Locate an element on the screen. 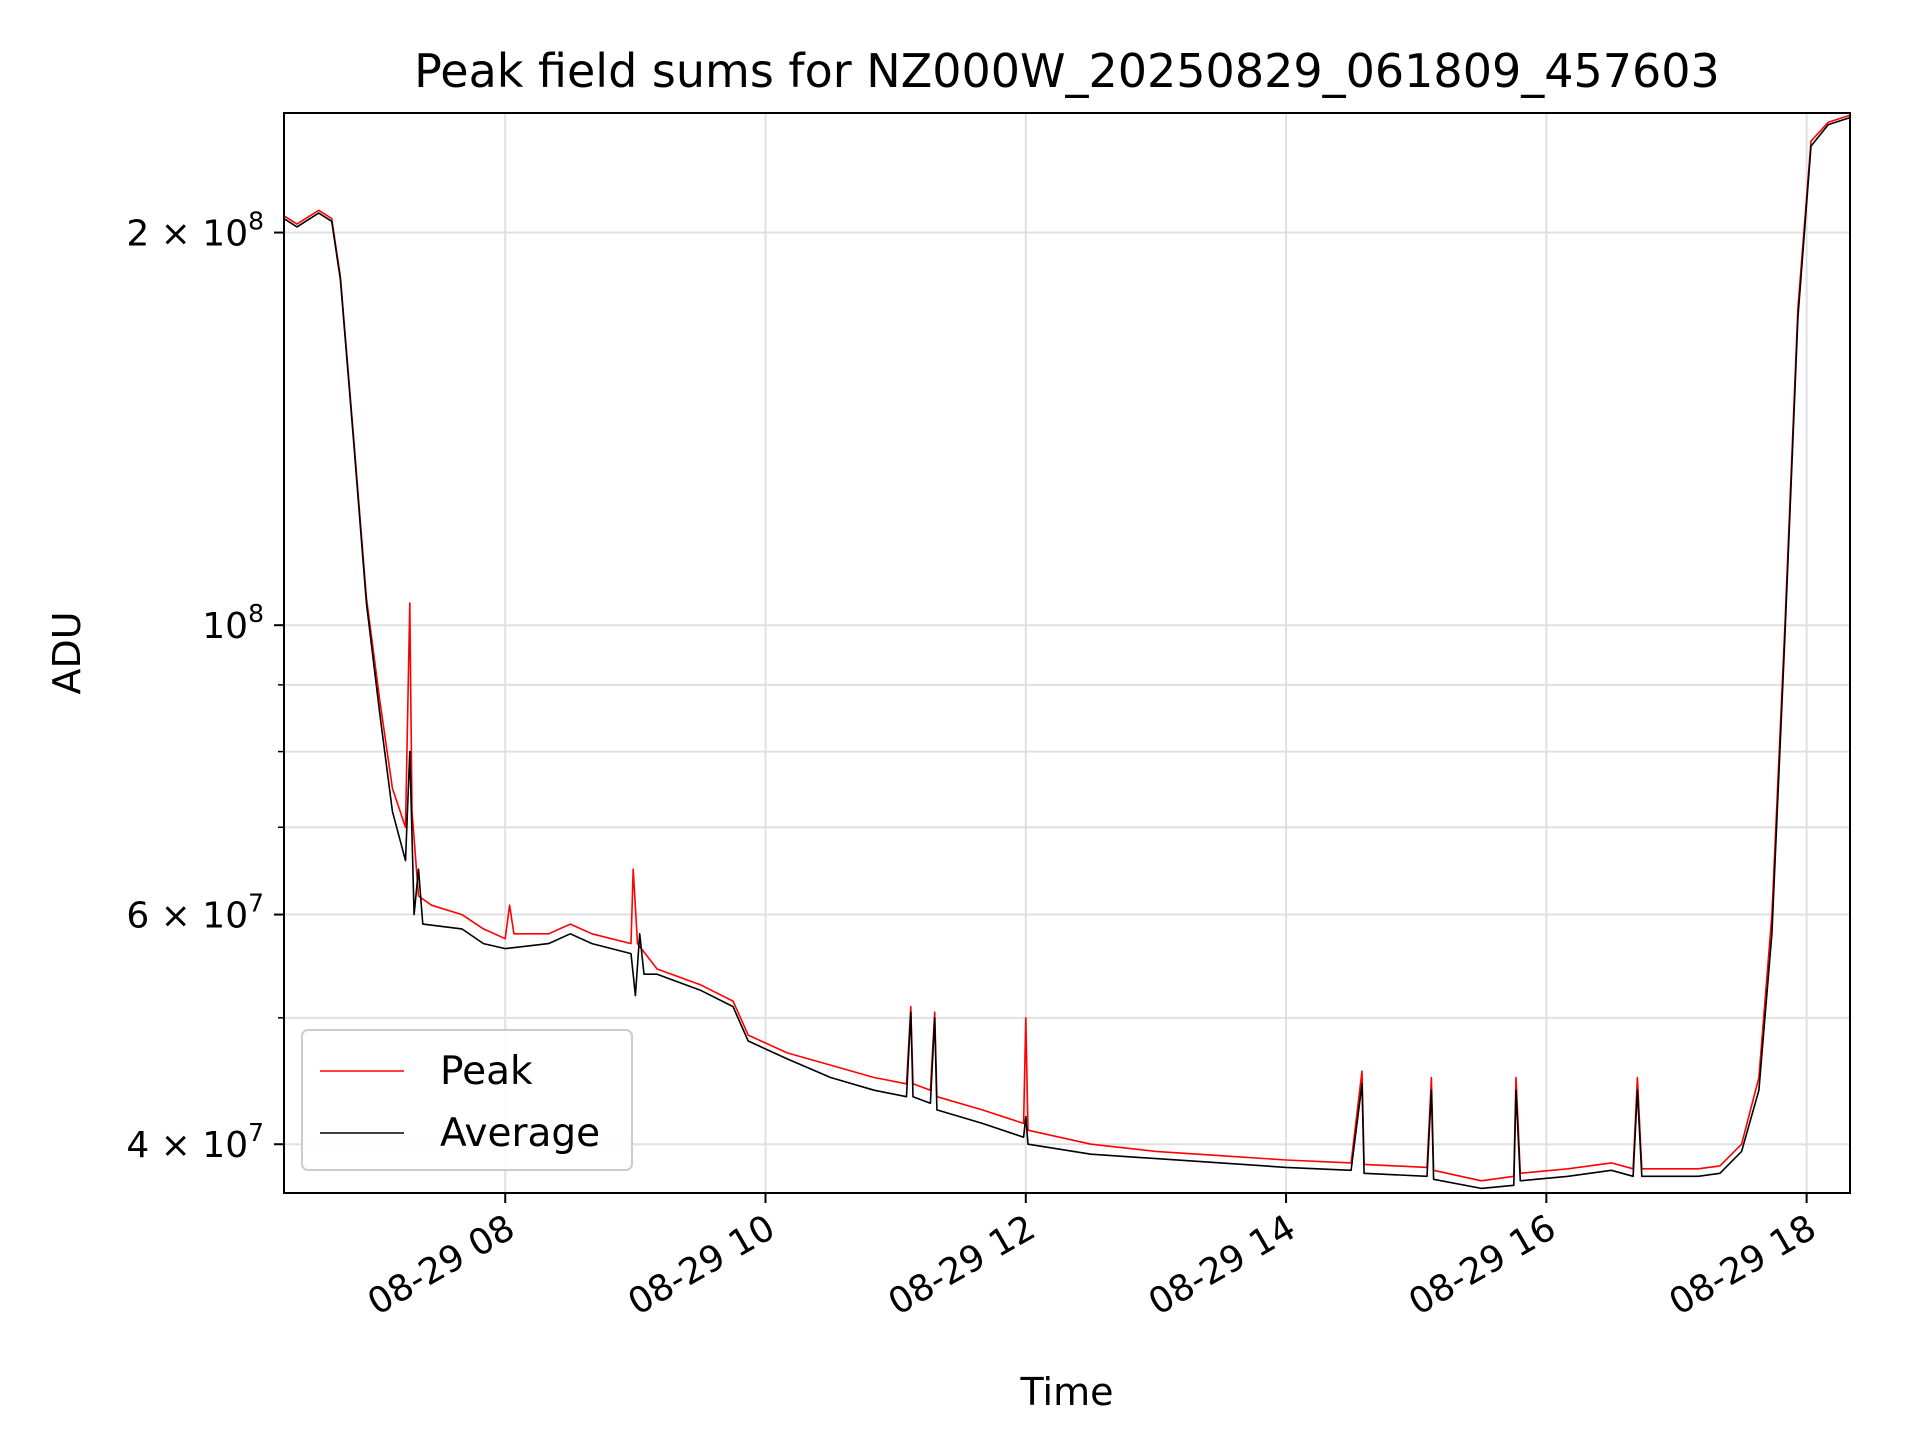 The height and width of the screenshot is (1440, 1920). y-tick-label: 108 is located at coordinates (233, 623).